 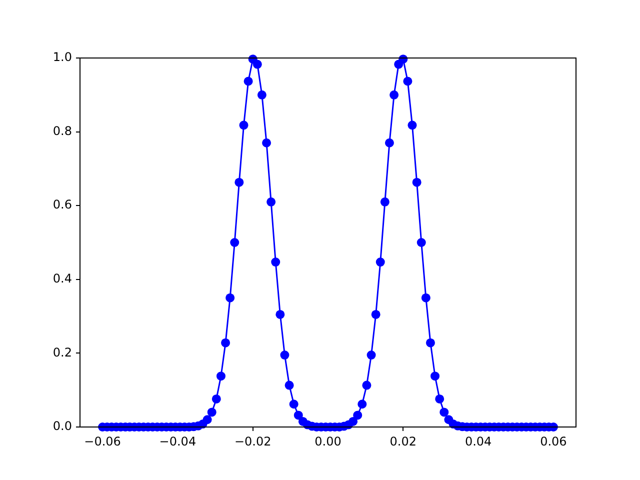 What do you see at coordinates (62, 352) in the screenshot?
I see `y-tick-label: 0.2` at bounding box center [62, 352].